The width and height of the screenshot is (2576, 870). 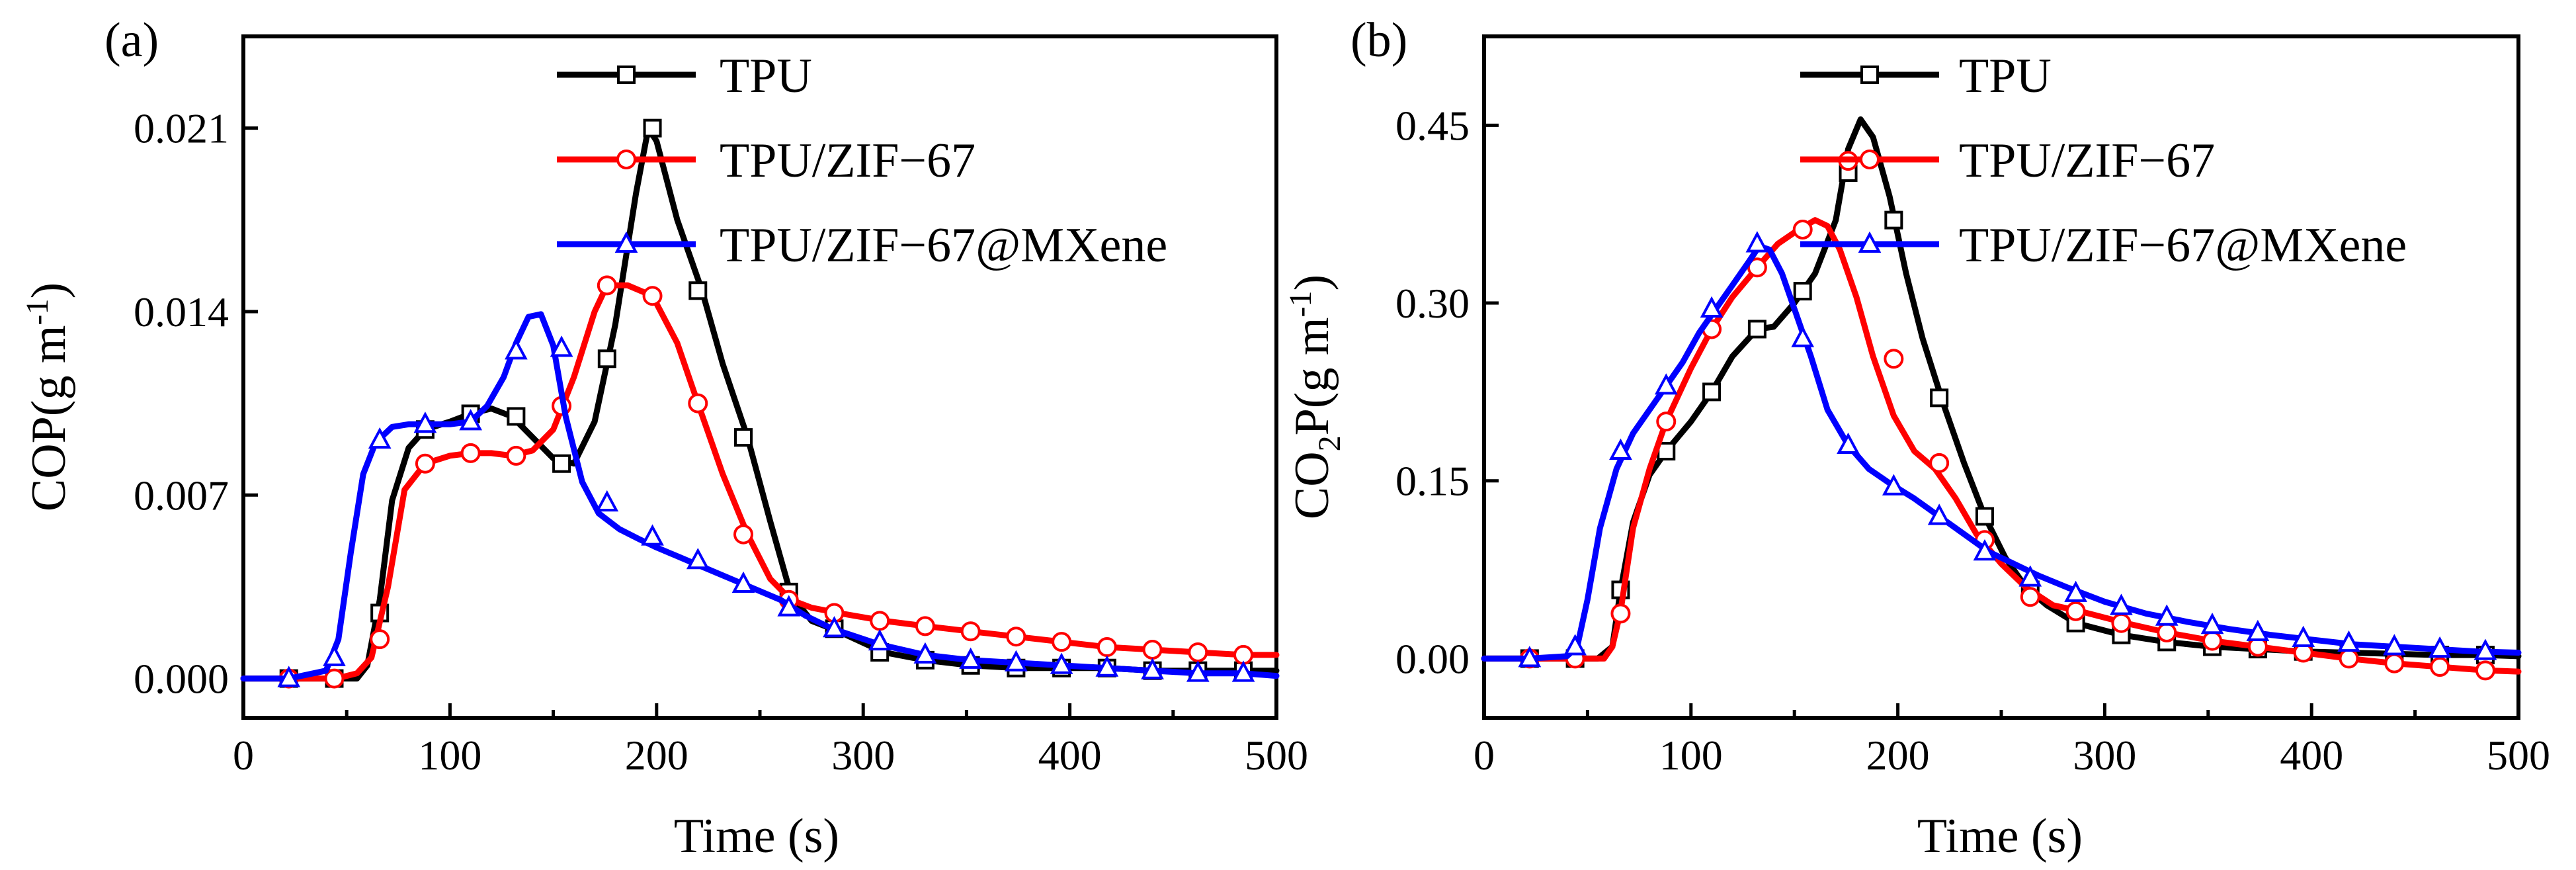 I want to click on y-axis-label-base: COP(g m, so click(x=49, y=418).